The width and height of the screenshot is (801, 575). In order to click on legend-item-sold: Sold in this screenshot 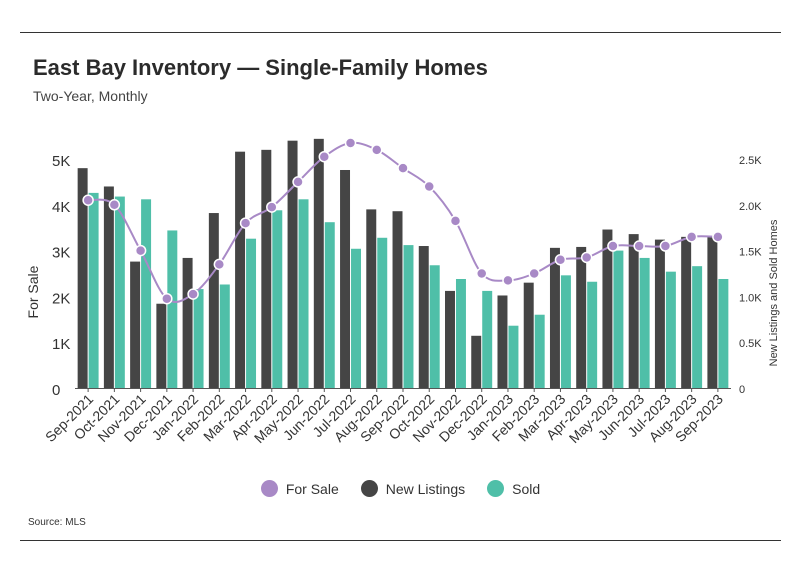, I will do `click(513, 488)`.